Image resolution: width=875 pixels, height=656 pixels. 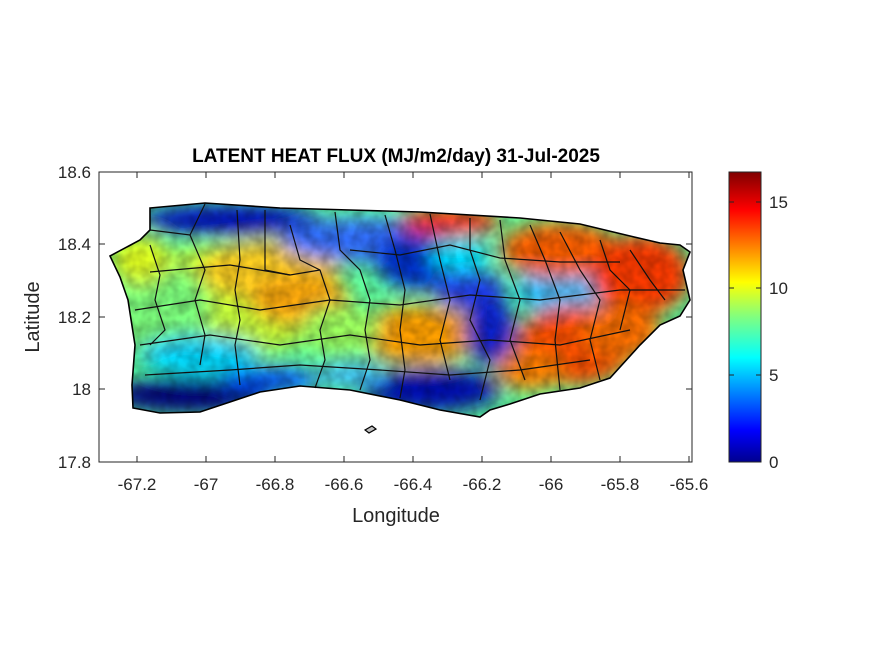 I want to click on colorbar-tick-label: 15, so click(x=778, y=202).